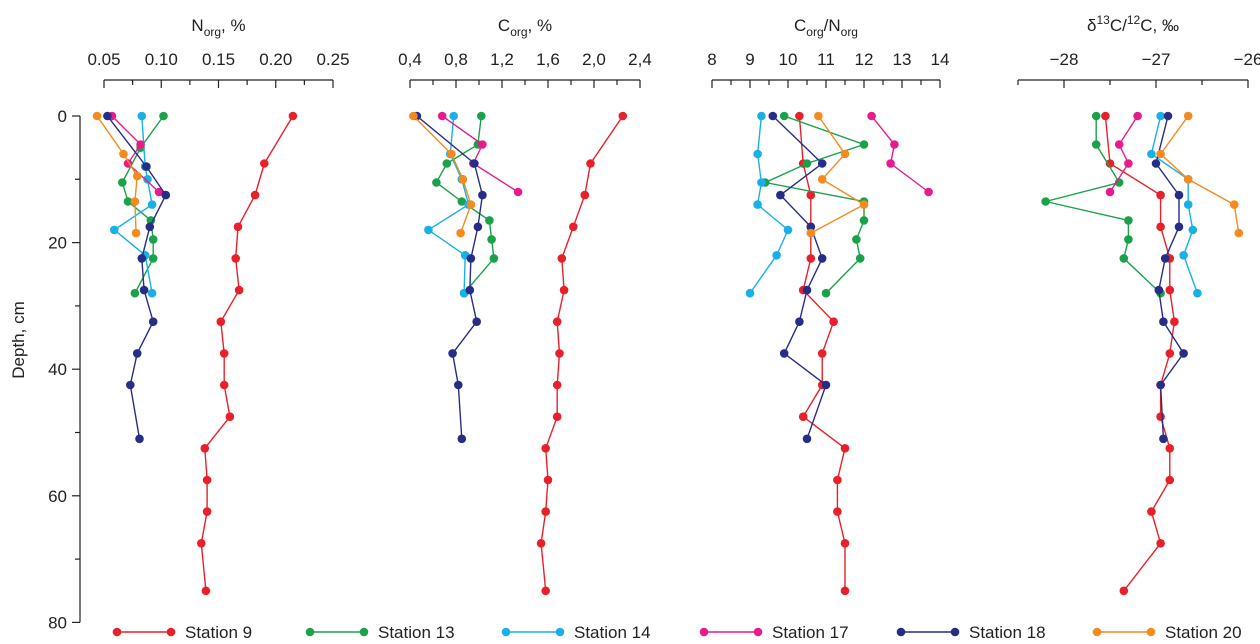 This screenshot has width=1260, height=644. Describe the element at coordinates (161, 59) in the screenshot. I see `x-tick-label: 0.10` at that location.